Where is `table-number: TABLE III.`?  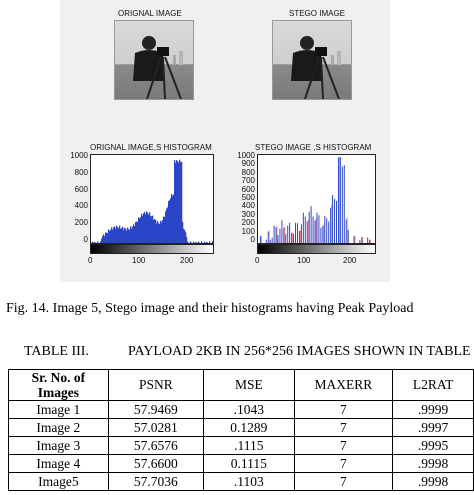
table-number: TABLE III. is located at coordinates (56, 351).